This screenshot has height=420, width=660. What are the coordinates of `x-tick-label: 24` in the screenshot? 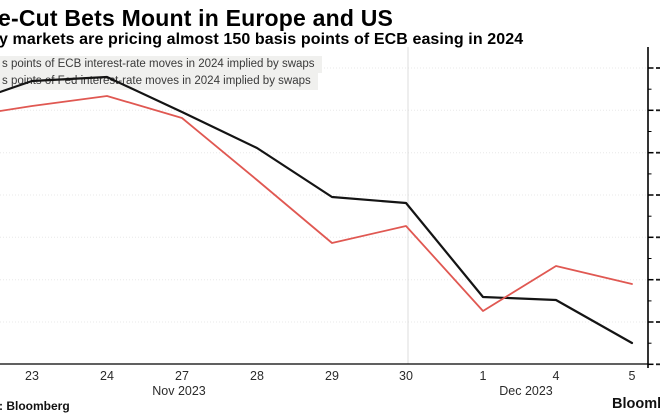 It's located at (107, 376).